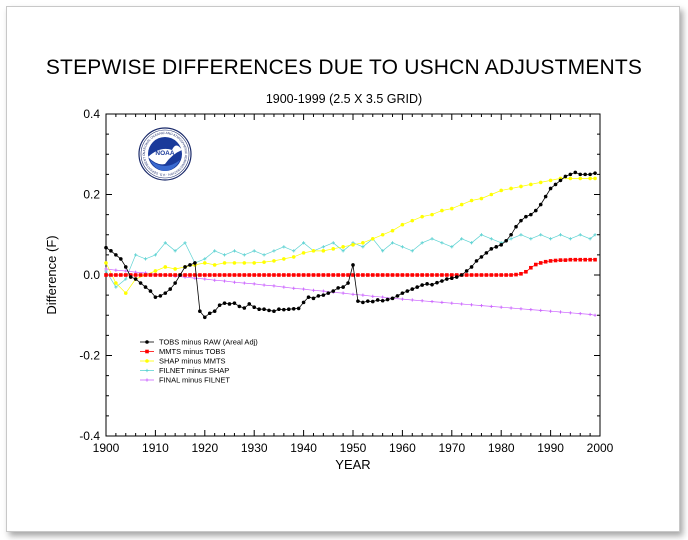  What do you see at coordinates (164, 153) in the screenshot?
I see `noaa-logo-text: NOAA` at bounding box center [164, 153].